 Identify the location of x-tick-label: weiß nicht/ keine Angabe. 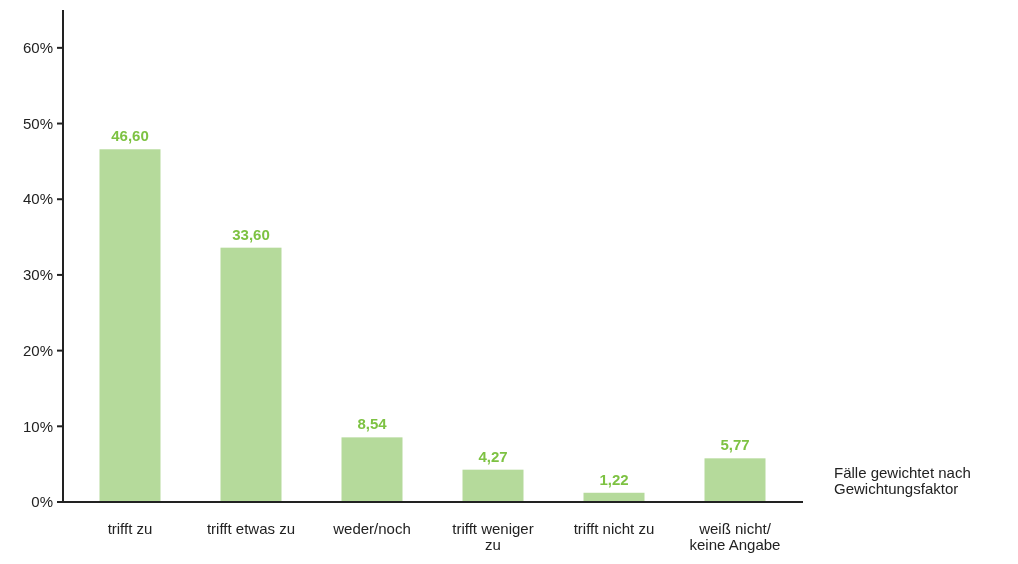
(735, 536).